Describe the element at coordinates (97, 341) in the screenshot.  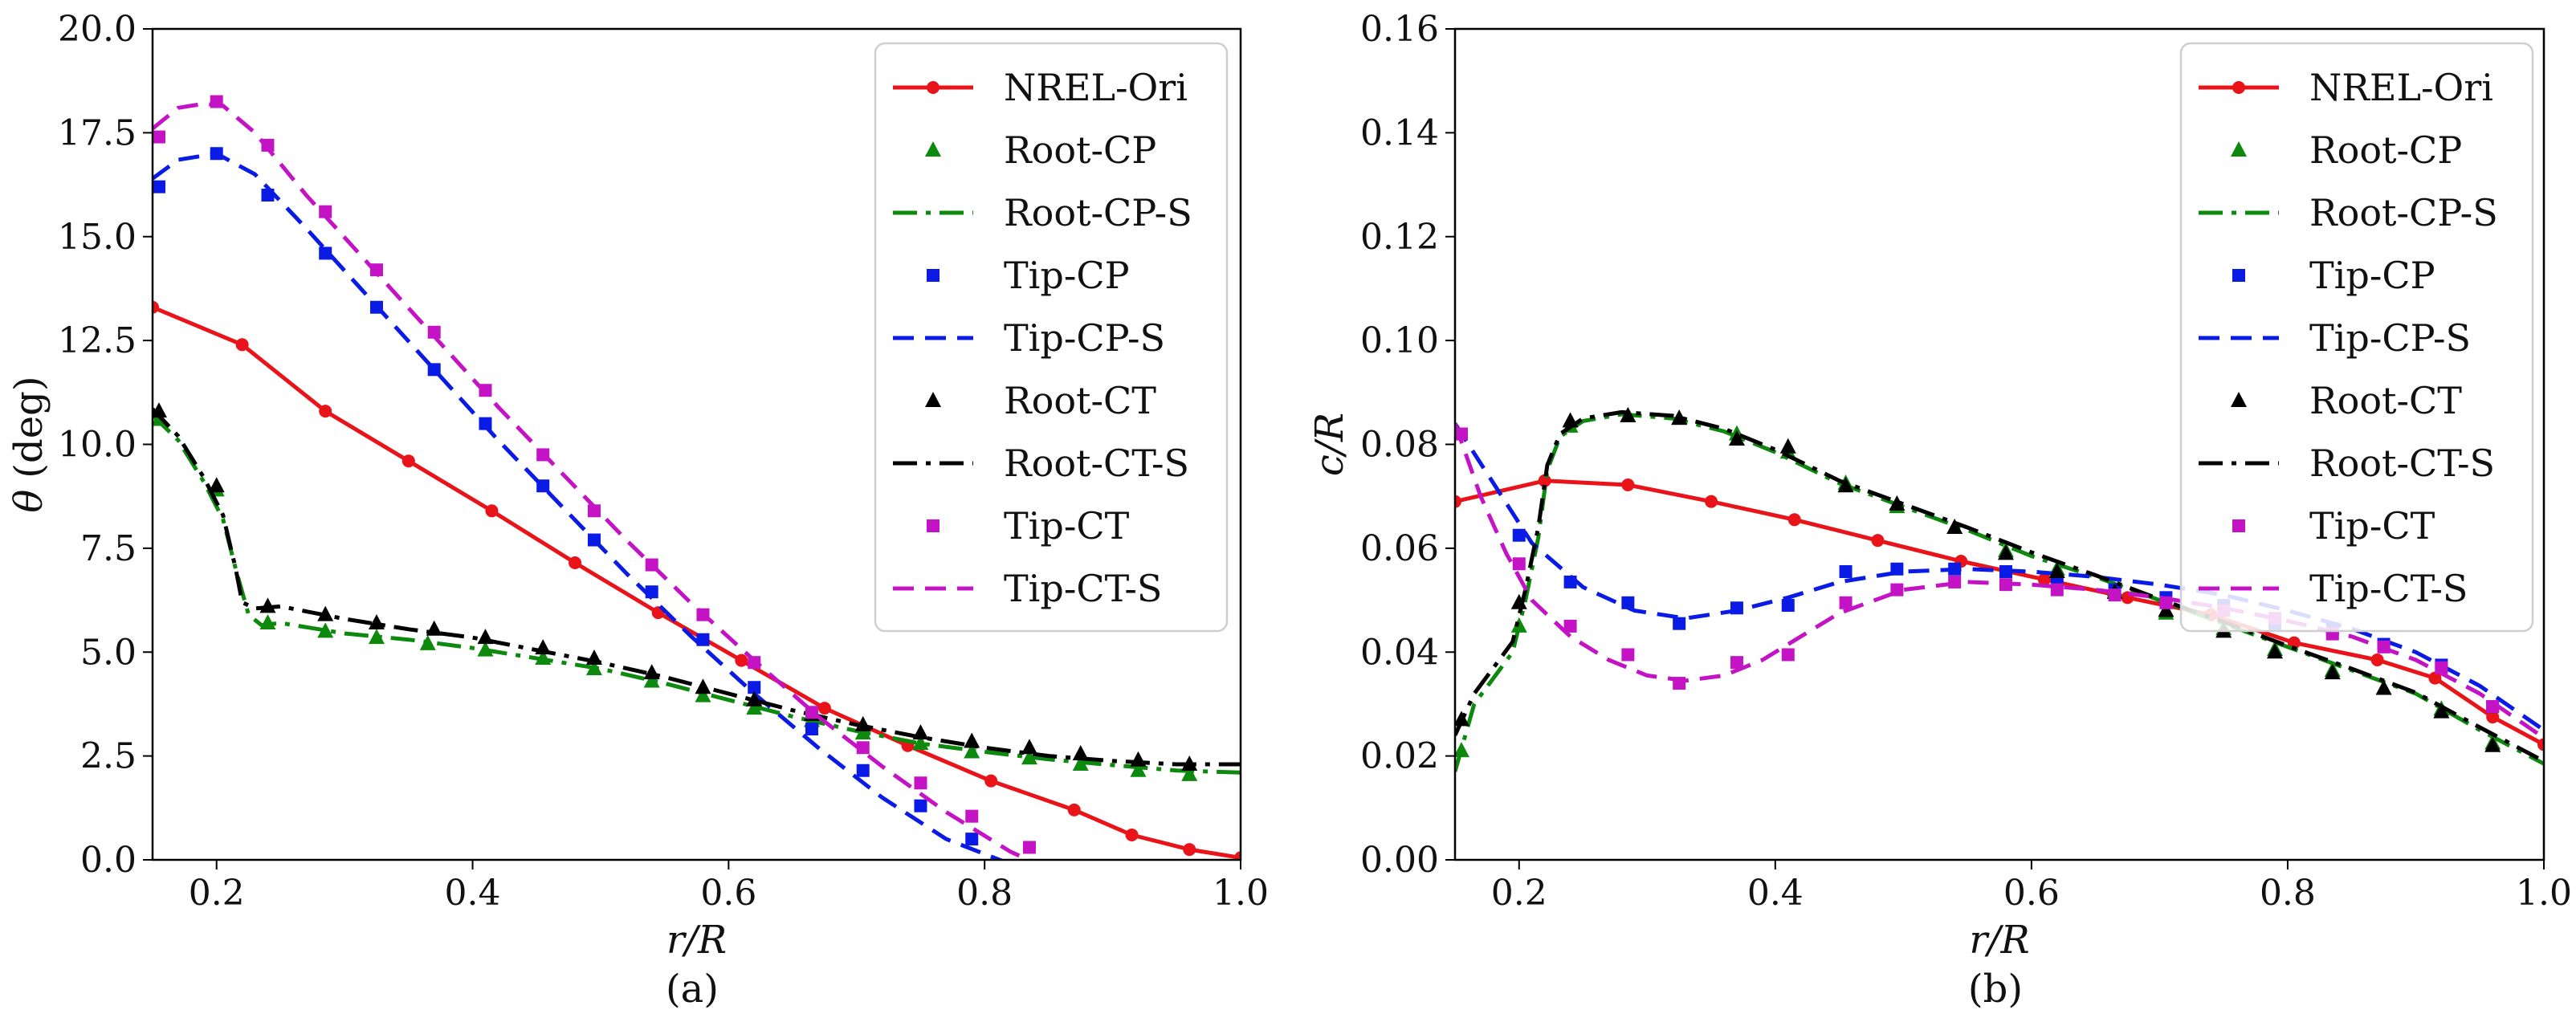
I see `y-tick-label: 12.5` at that location.